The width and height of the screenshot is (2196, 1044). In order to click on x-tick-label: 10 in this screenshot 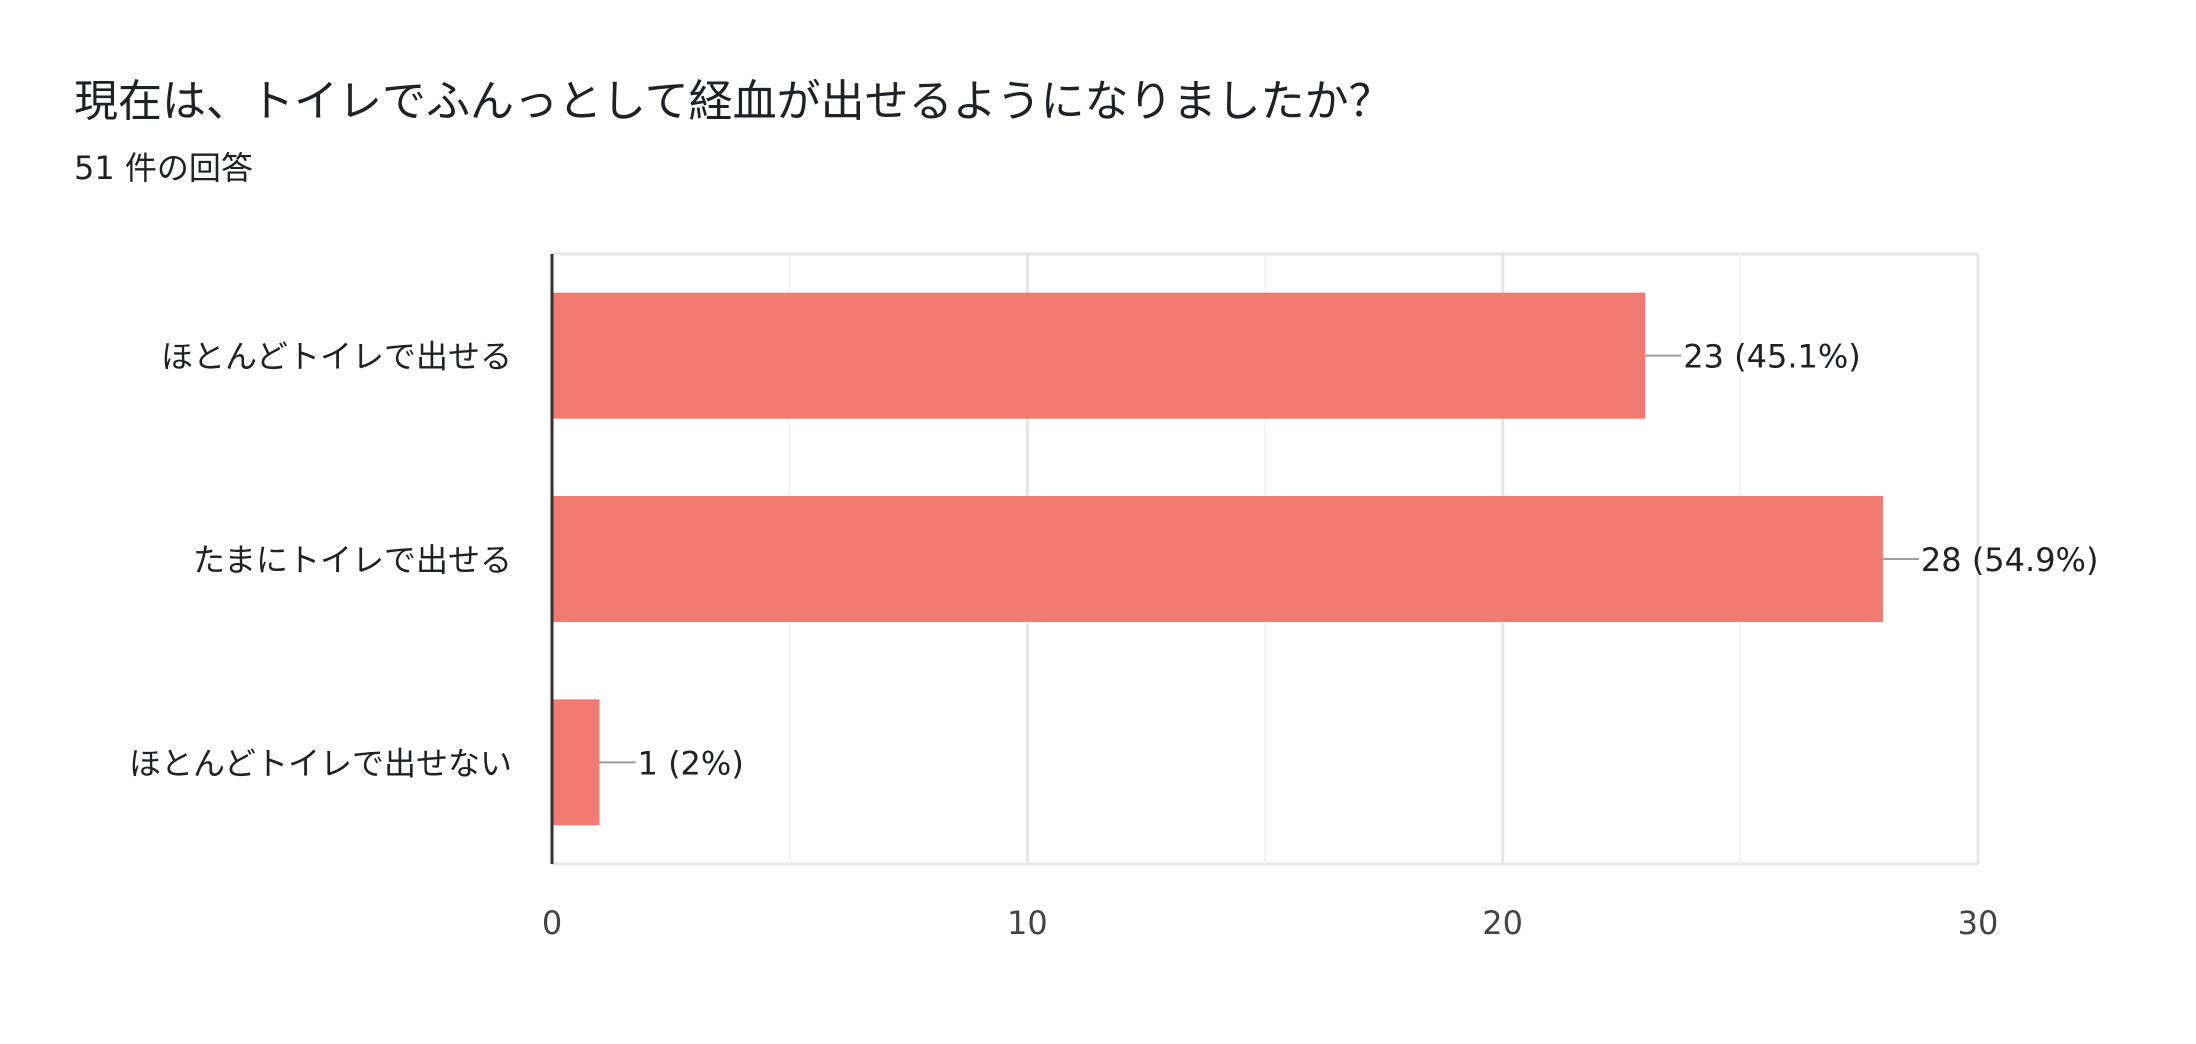, I will do `click(1027, 923)`.